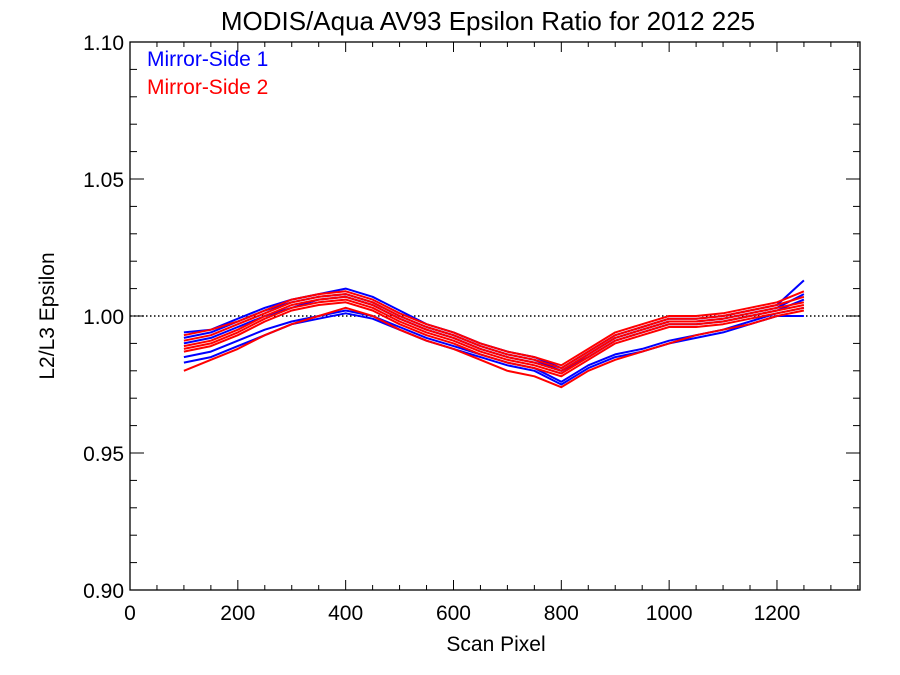 The height and width of the screenshot is (675, 900). Describe the element at coordinates (103, 591) in the screenshot. I see `y-tick-label: 0.90` at that location.